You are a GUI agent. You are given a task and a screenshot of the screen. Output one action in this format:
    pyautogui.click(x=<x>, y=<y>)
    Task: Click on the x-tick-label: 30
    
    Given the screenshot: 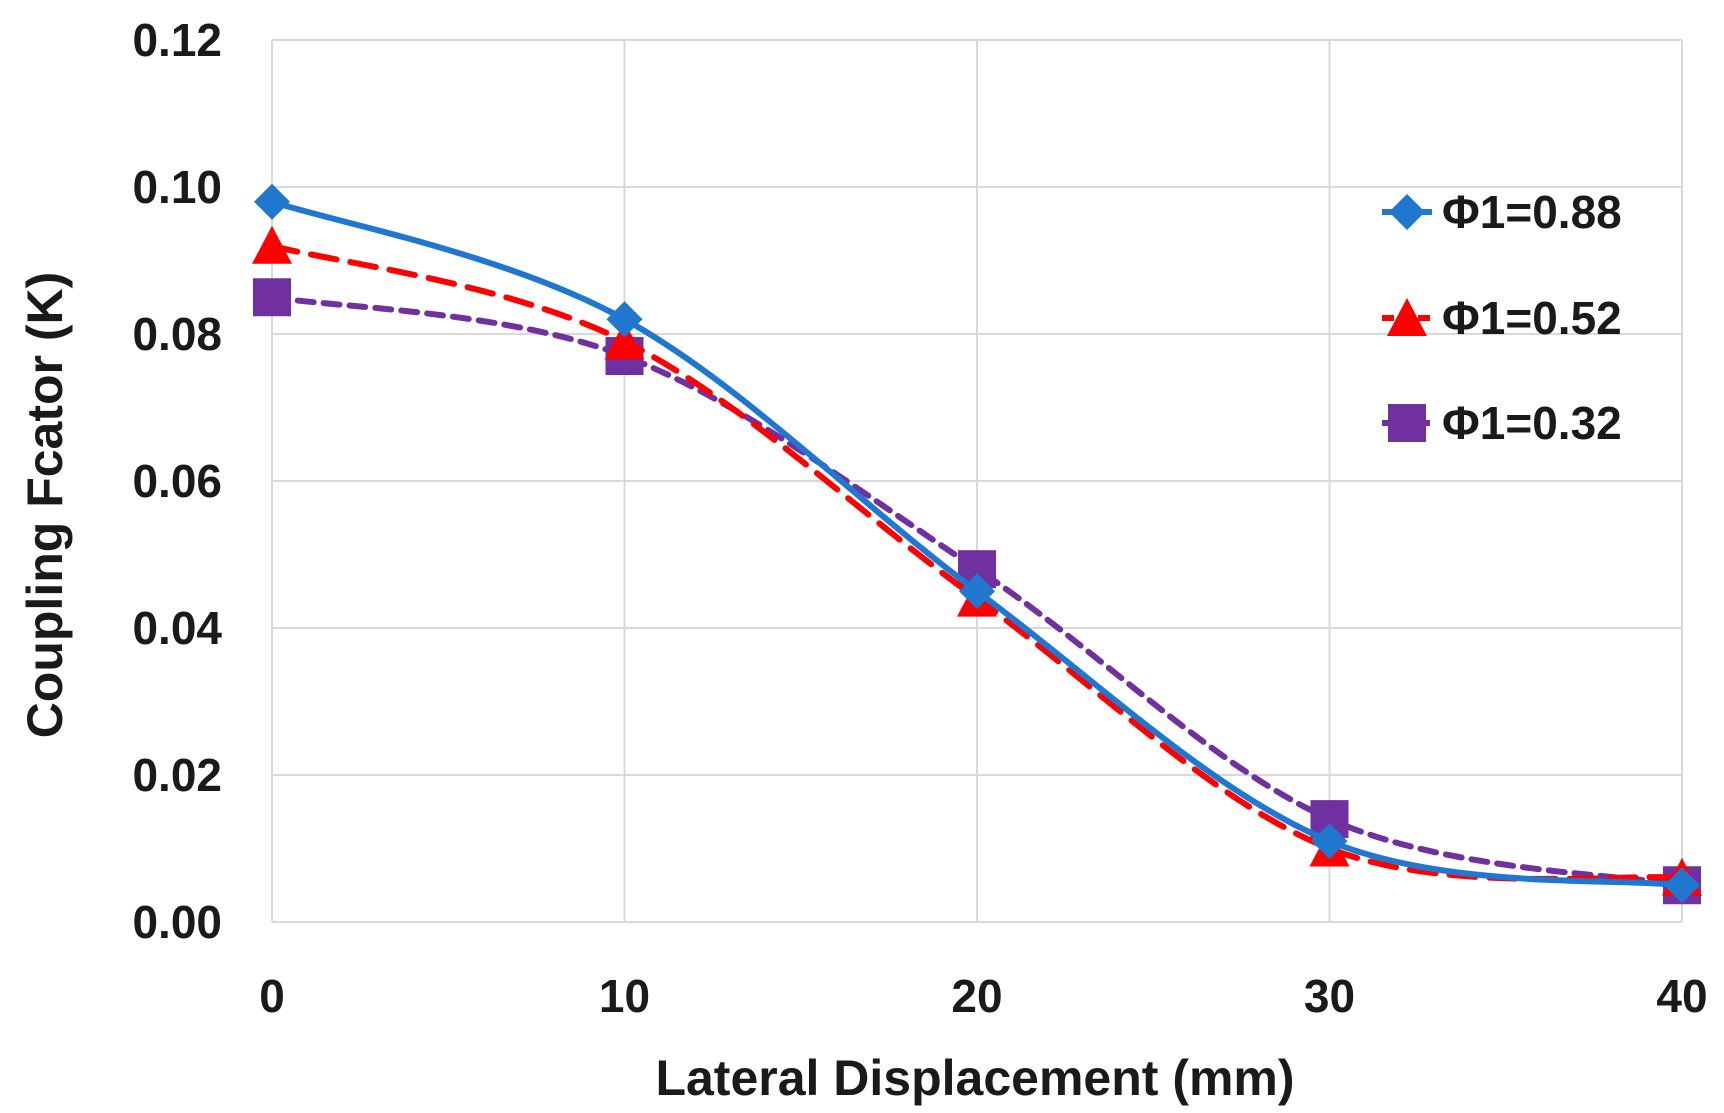 What is the action you would take?
    pyautogui.click(x=1329, y=996)
    